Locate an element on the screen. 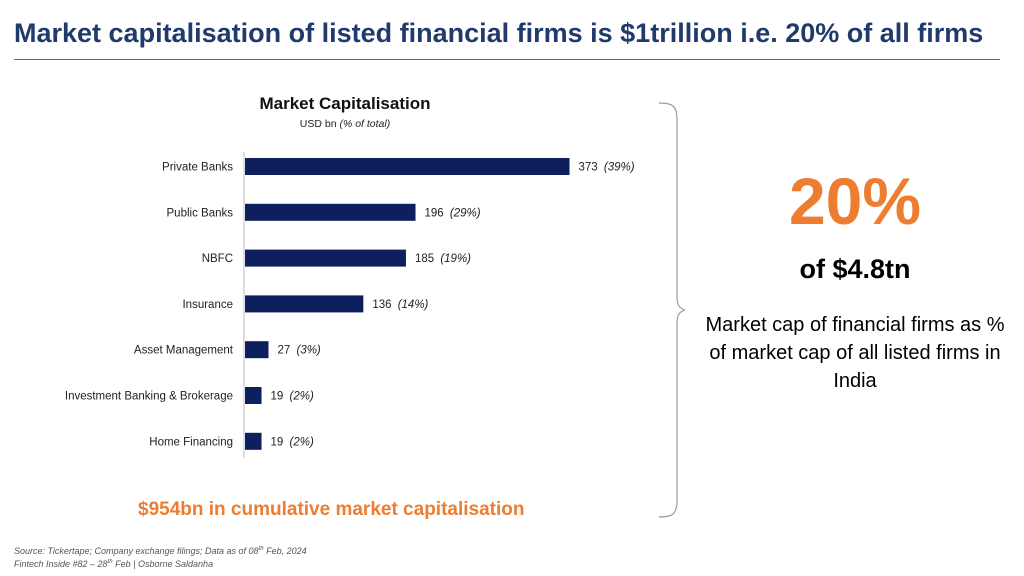  highlight-percent: 20% is located at coordinates (855, 201).